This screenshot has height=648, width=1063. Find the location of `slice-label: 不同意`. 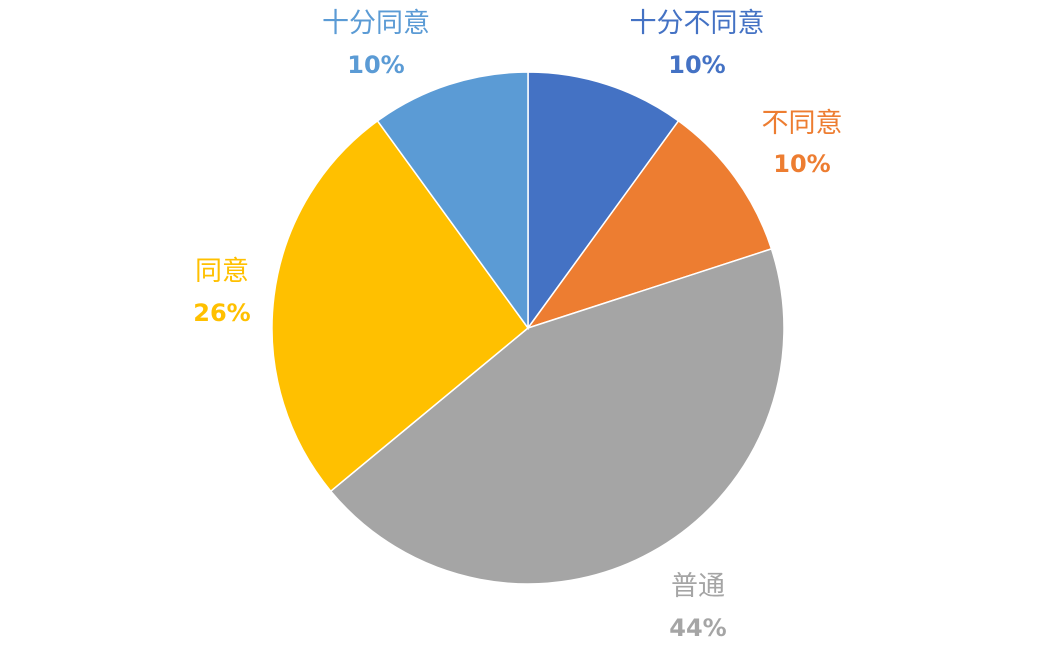

slice-label: 不同意 is located at coordinates (802, 123).